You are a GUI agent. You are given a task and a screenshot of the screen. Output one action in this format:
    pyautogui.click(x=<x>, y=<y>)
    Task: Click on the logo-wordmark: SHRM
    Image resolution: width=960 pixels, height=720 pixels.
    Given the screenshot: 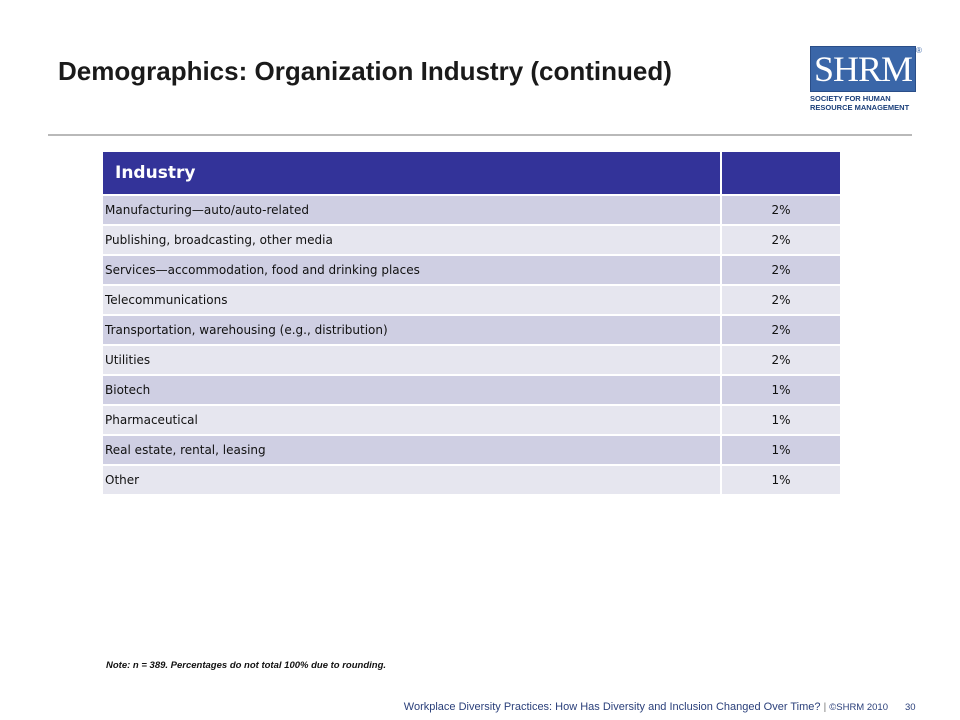 What is the action you would take?
    pyautogui.click(x=863, y=69)
    